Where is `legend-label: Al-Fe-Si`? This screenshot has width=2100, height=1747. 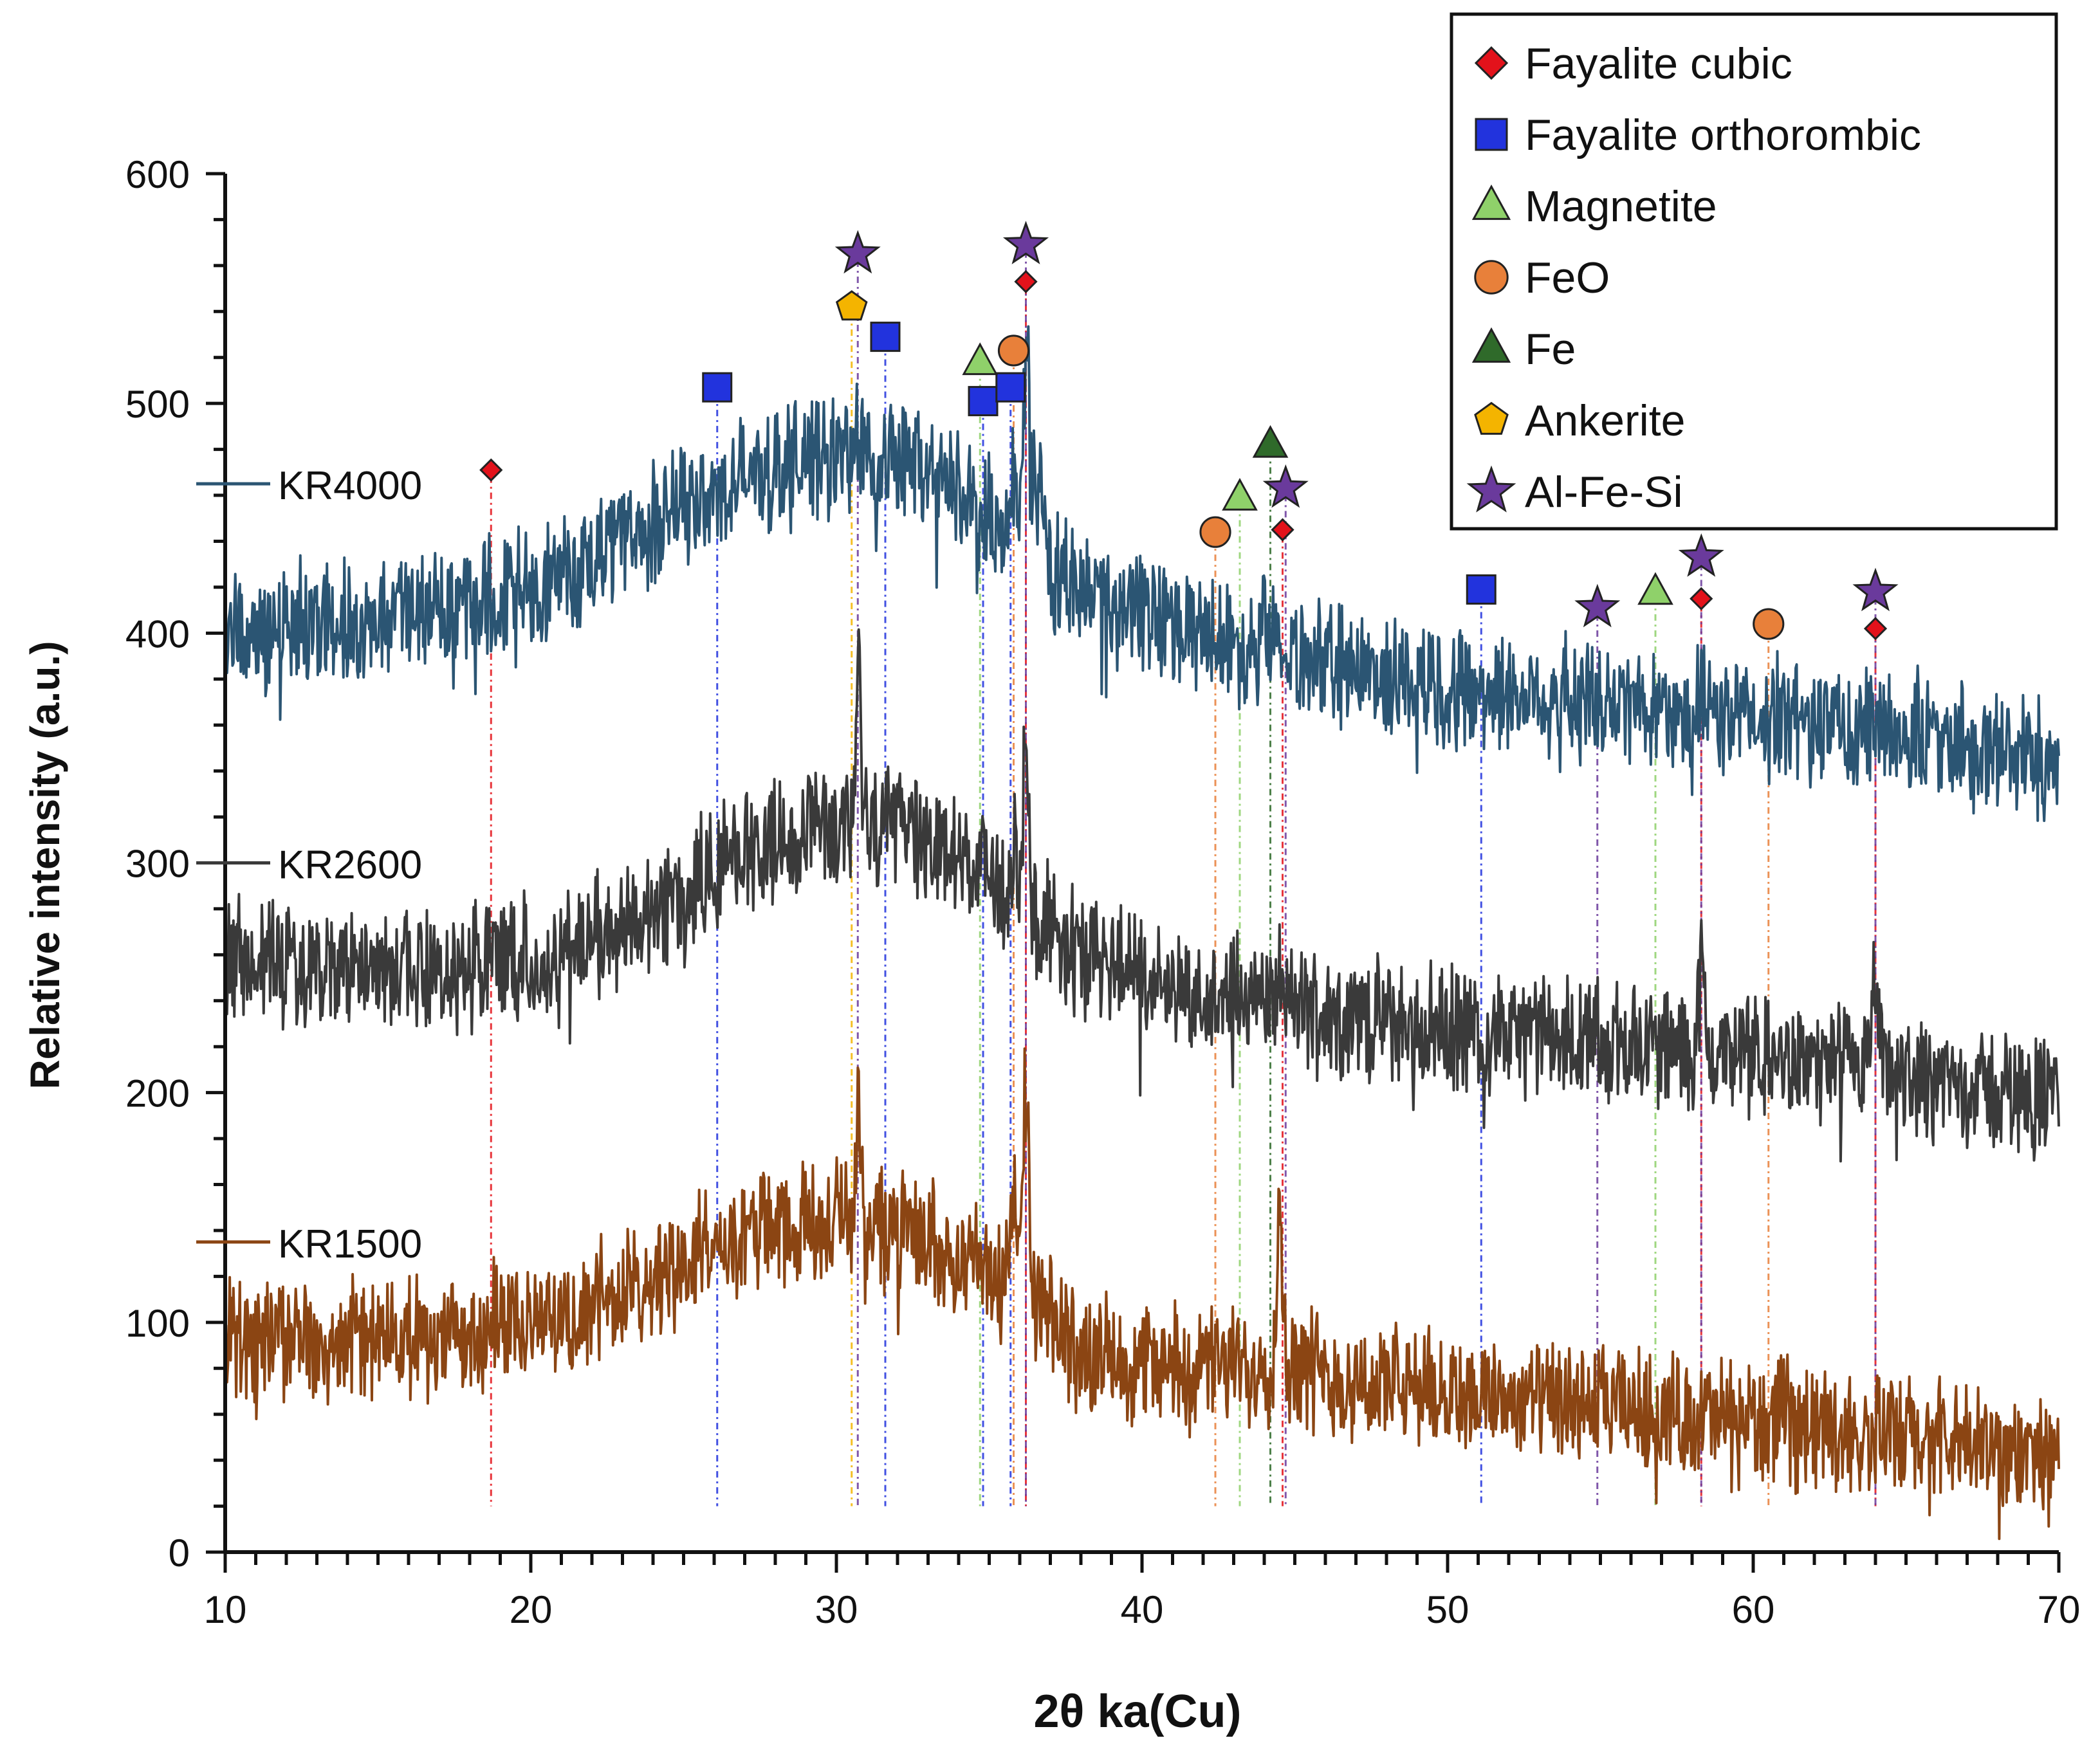 legend-label: Al-Fe-Si is located at coordinates (1604, 492).